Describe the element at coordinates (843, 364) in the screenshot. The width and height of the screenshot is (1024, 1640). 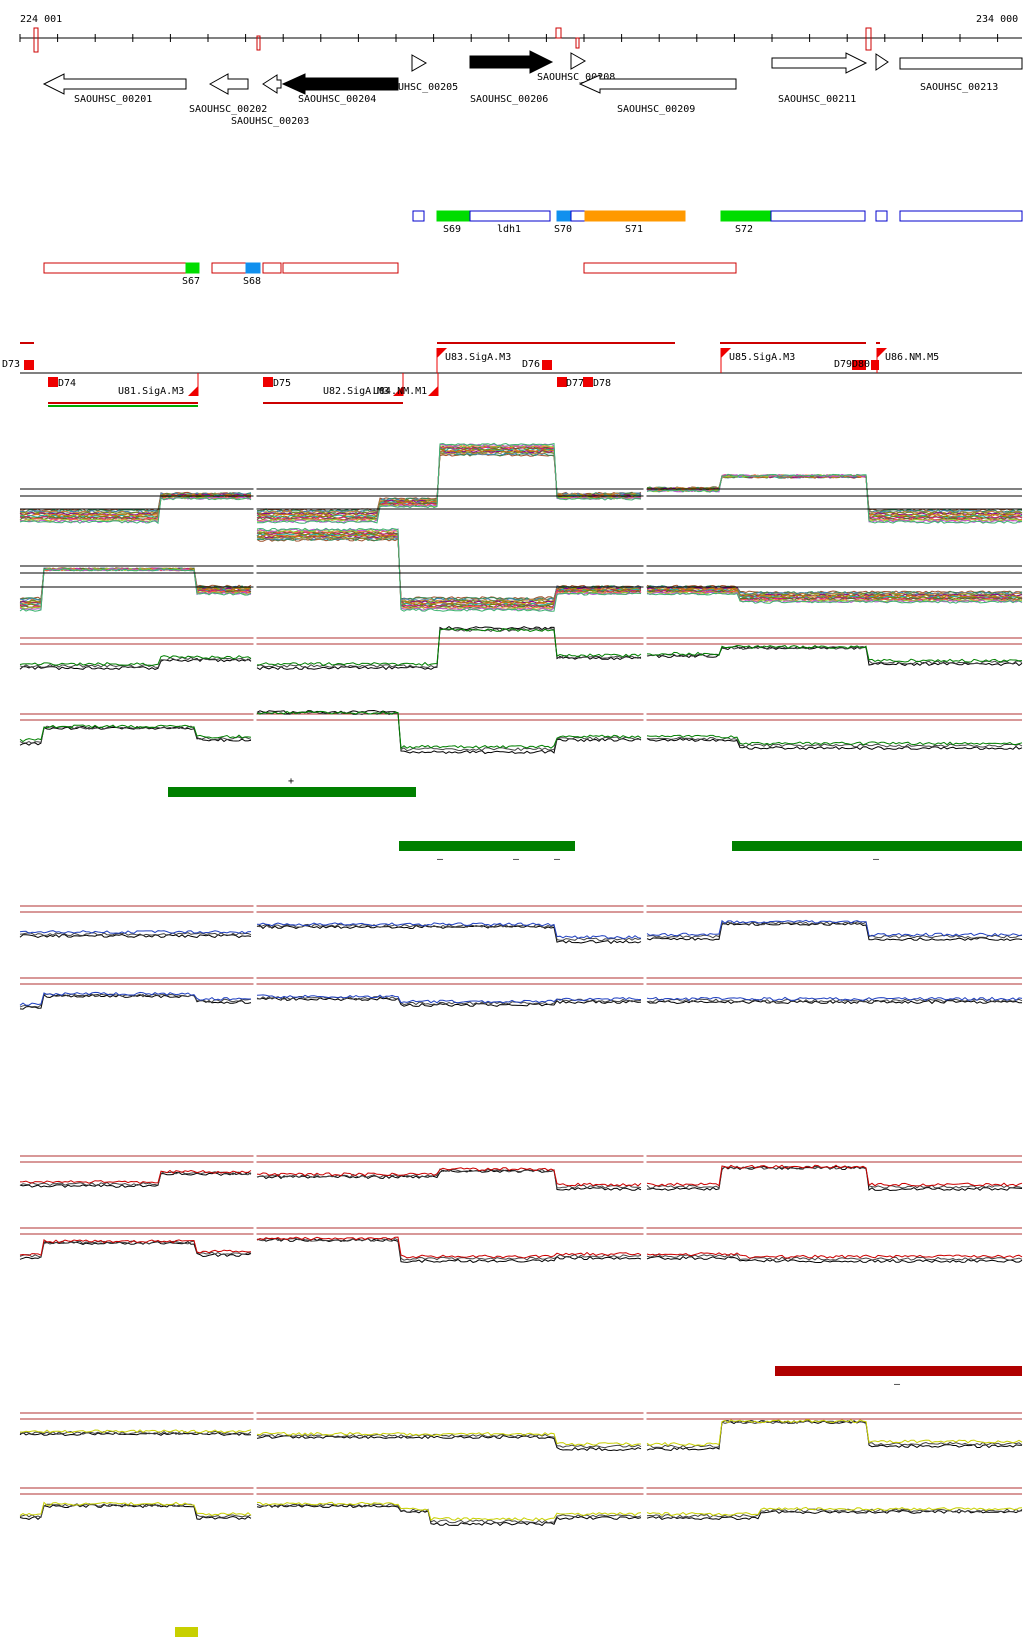
I see `promoter-label: D79` at that location.